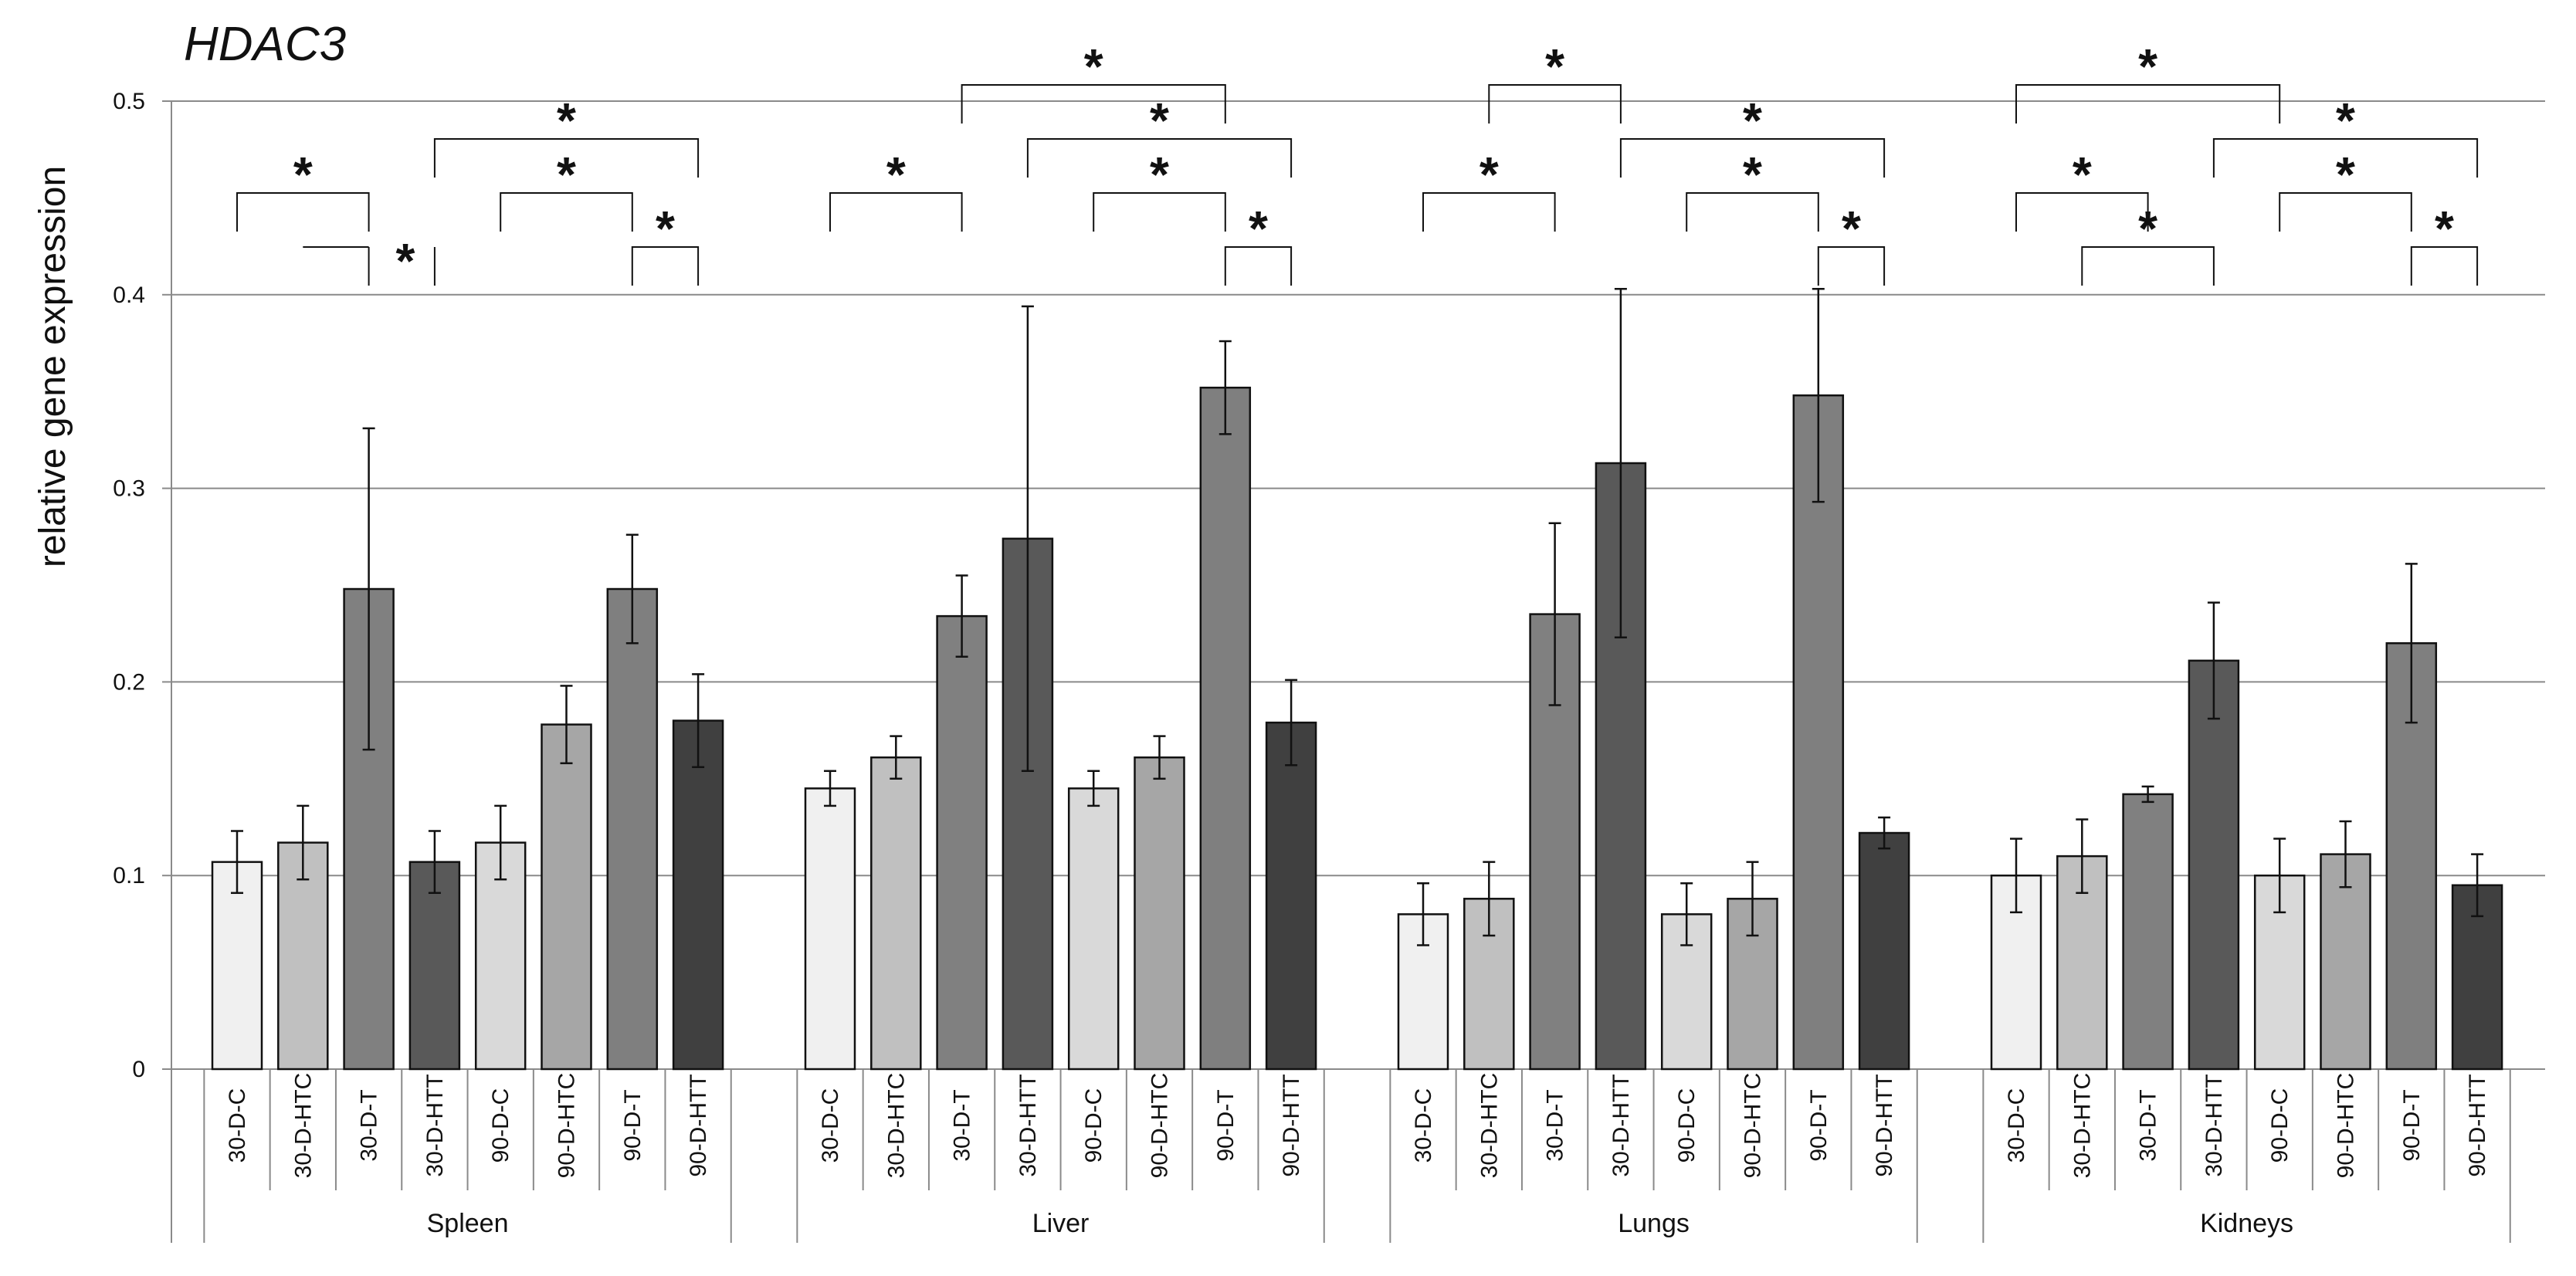 The height and width of the screenshot is (1276, 2576). Describe the element at coordinates (1061, 1223) in the screenshot. I see `group-label-liver: Liver` at that location.